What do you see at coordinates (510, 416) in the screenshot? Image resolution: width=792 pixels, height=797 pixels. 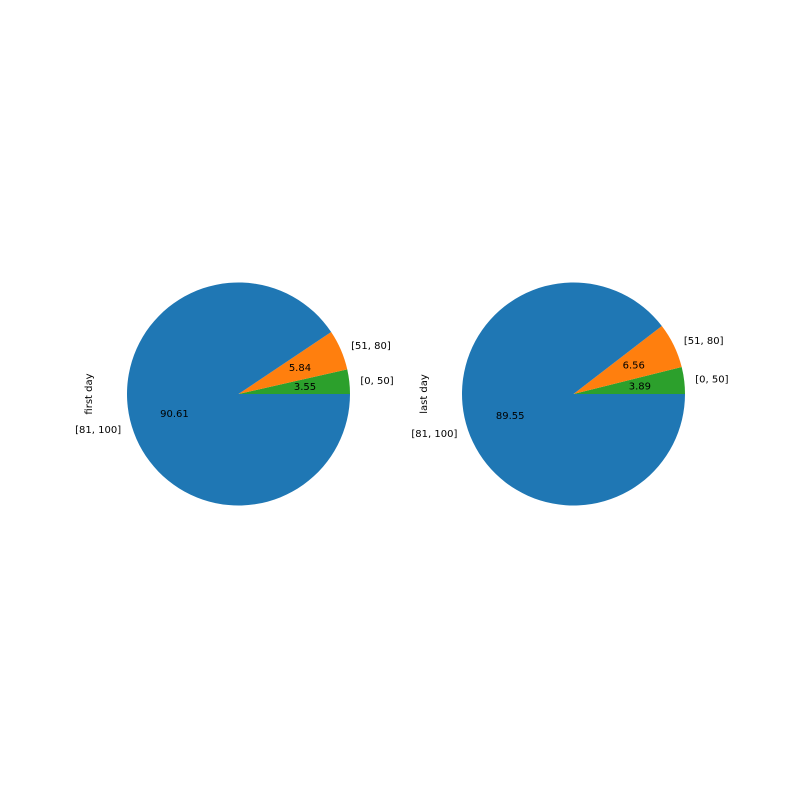 I see `slice-value-label: 89.55` at bounding box center [510, 416].